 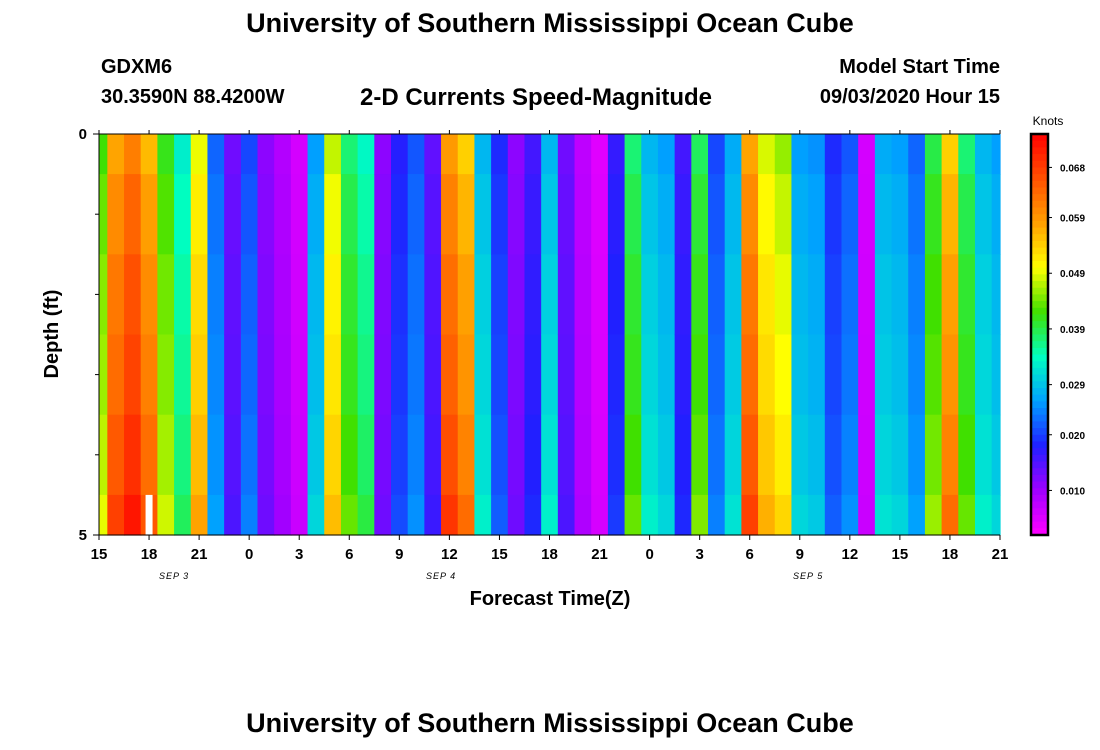 I want to click on date-label: SEP 4, so click(x=441, y=576).